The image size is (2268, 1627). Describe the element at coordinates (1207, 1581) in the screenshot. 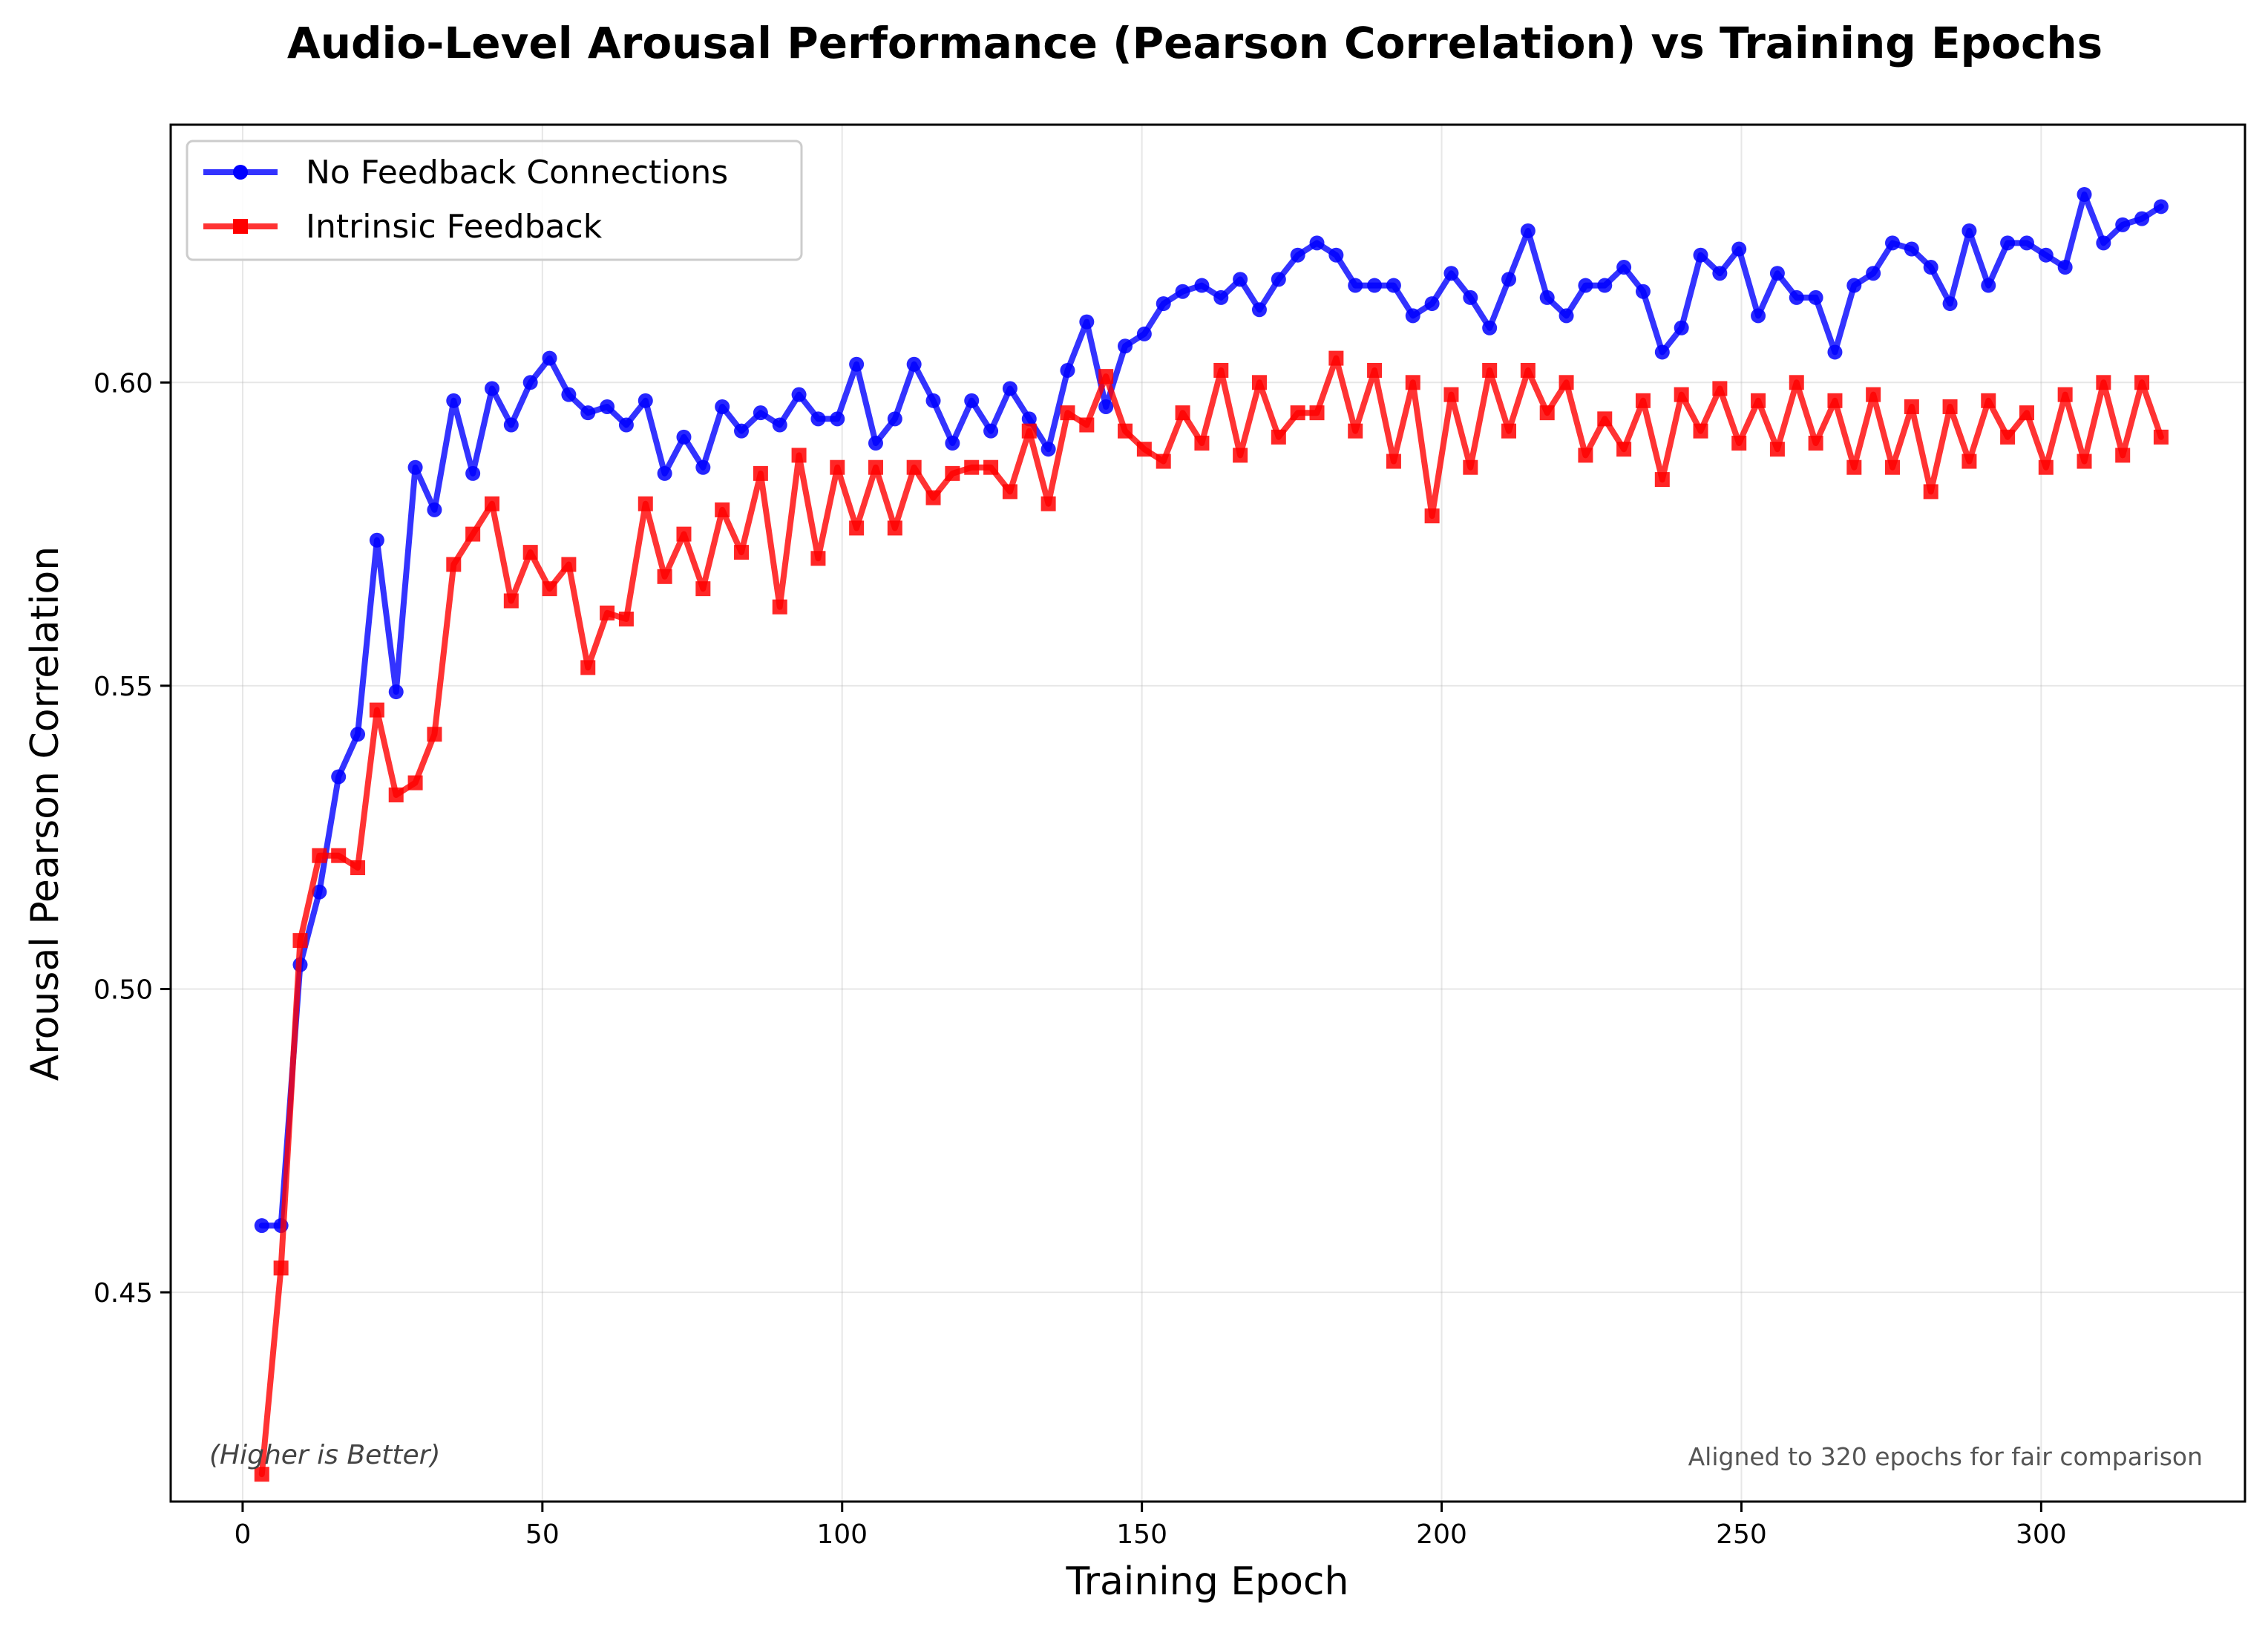

I see `x-axis-label: Training Epoch` at that location.